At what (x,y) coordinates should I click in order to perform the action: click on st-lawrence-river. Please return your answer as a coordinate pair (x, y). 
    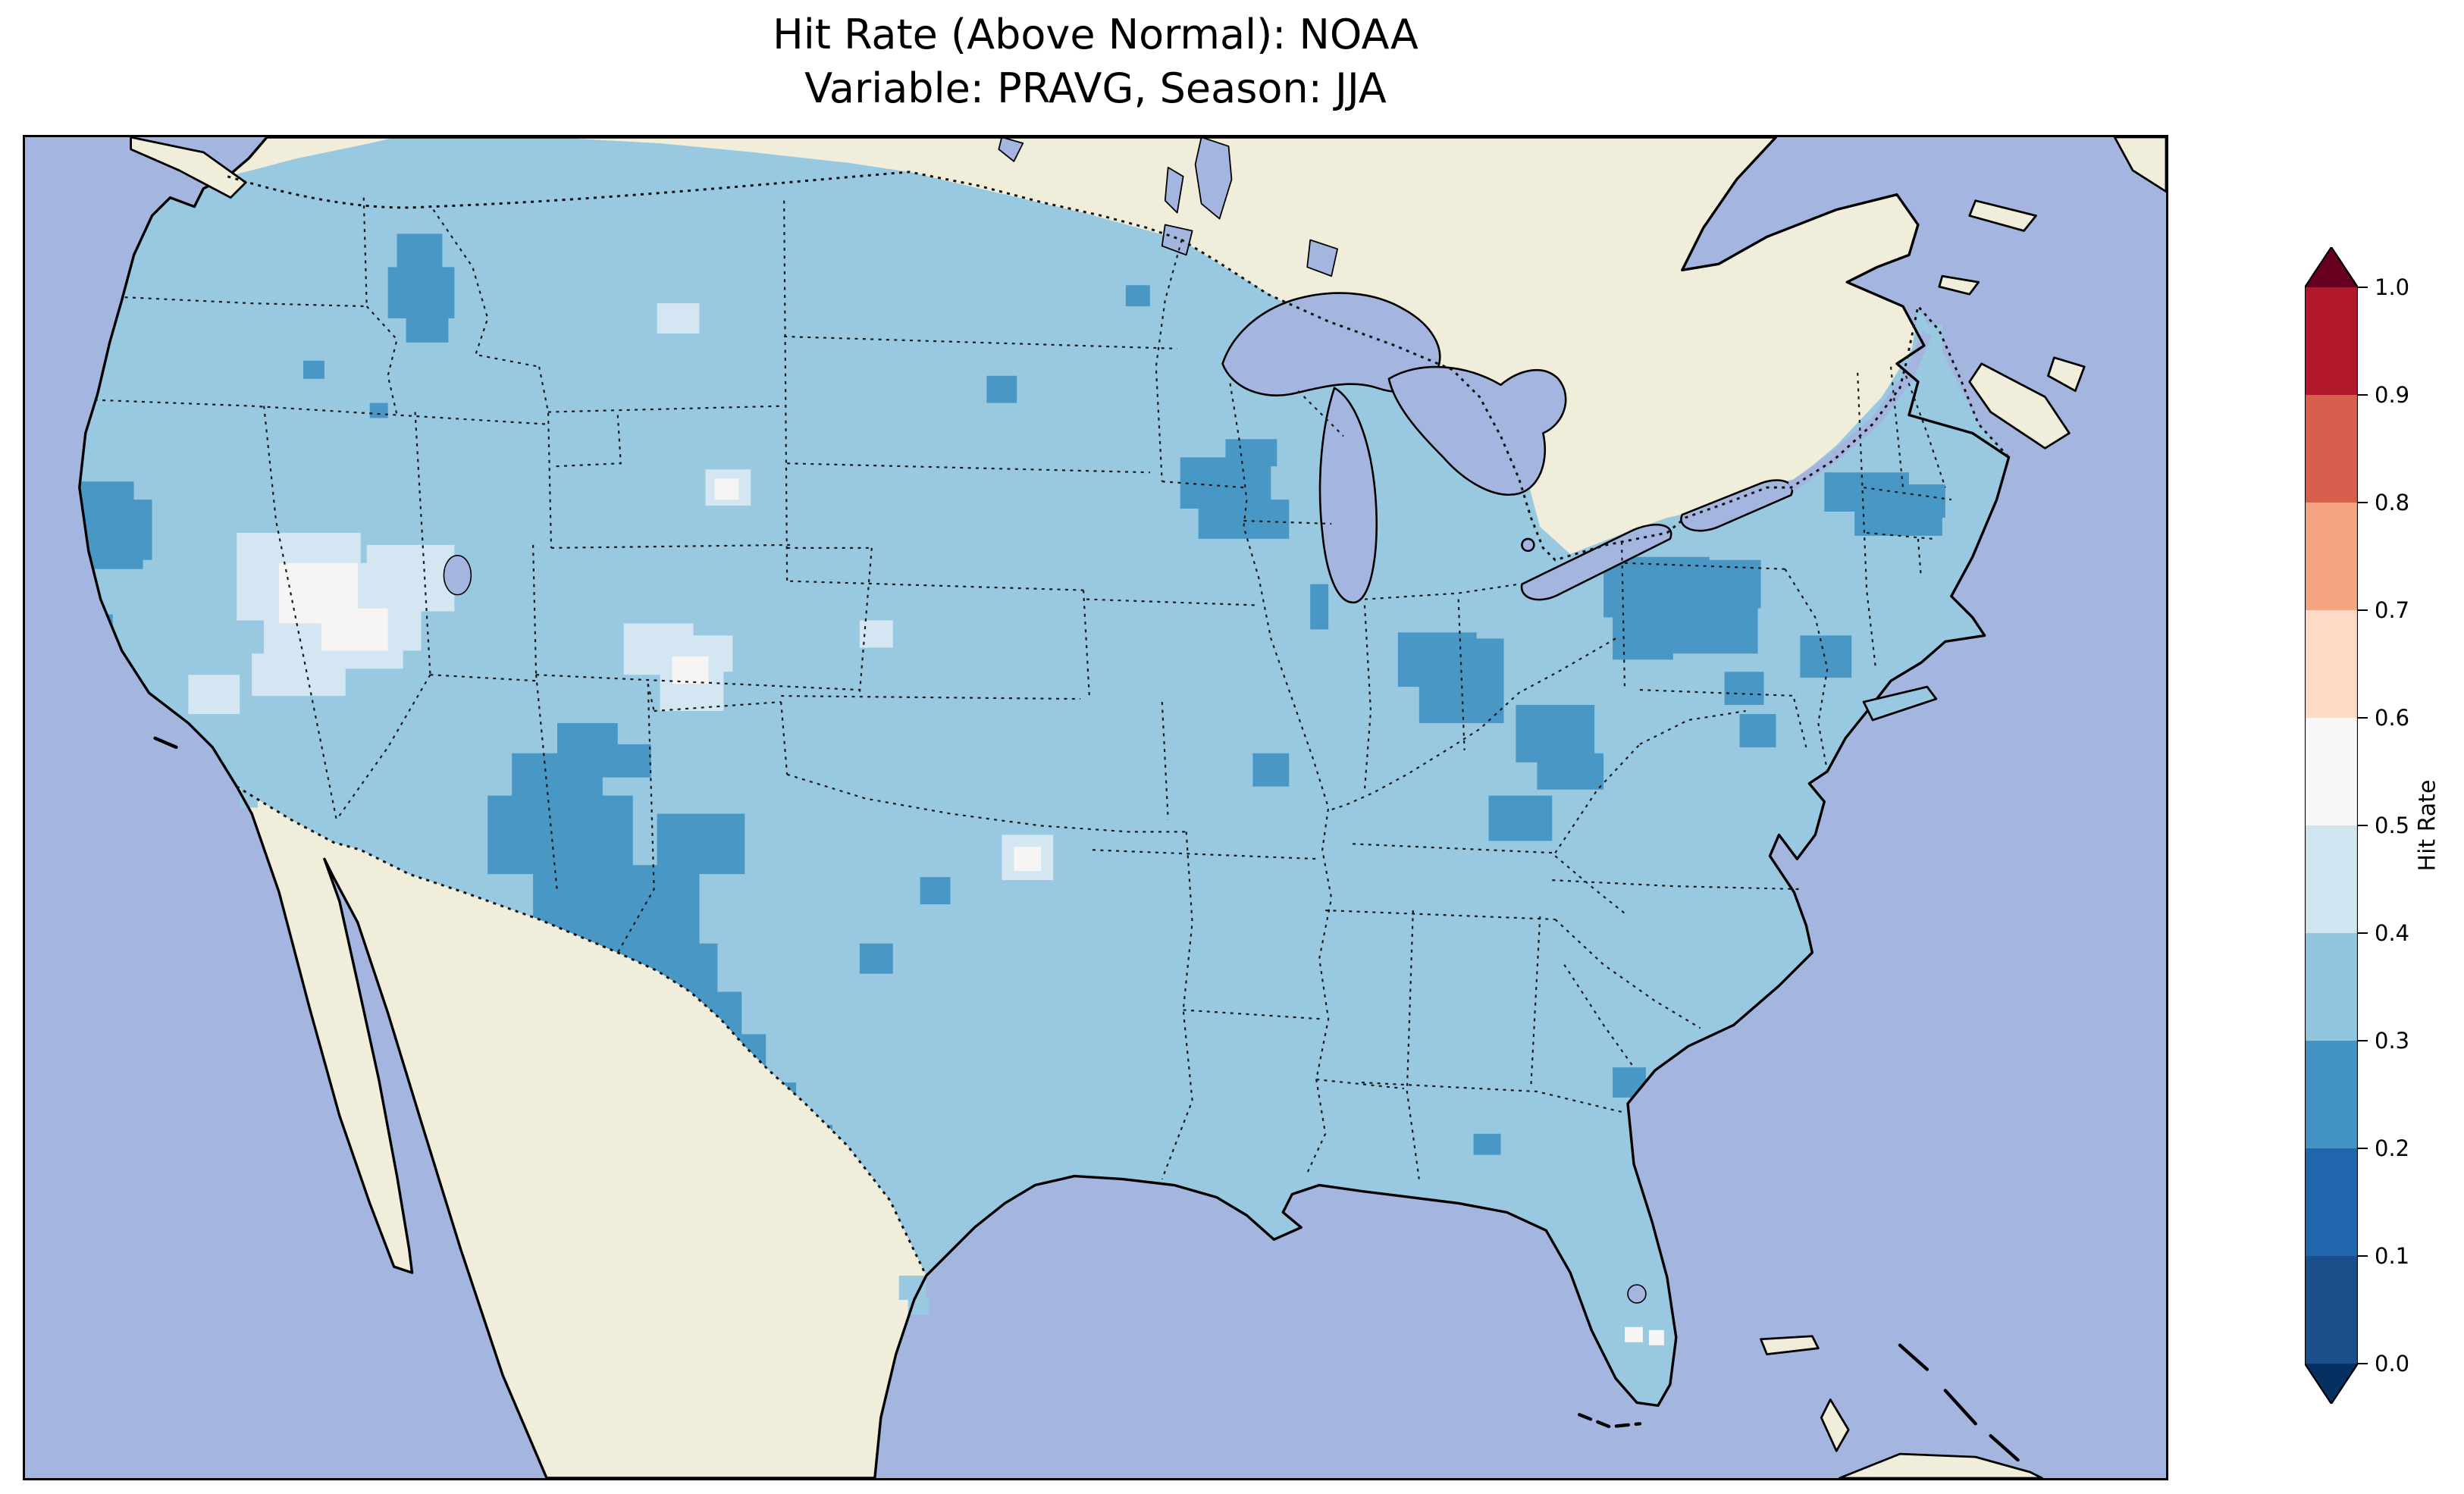
    Looking at the image, I should click on (1860, 411).